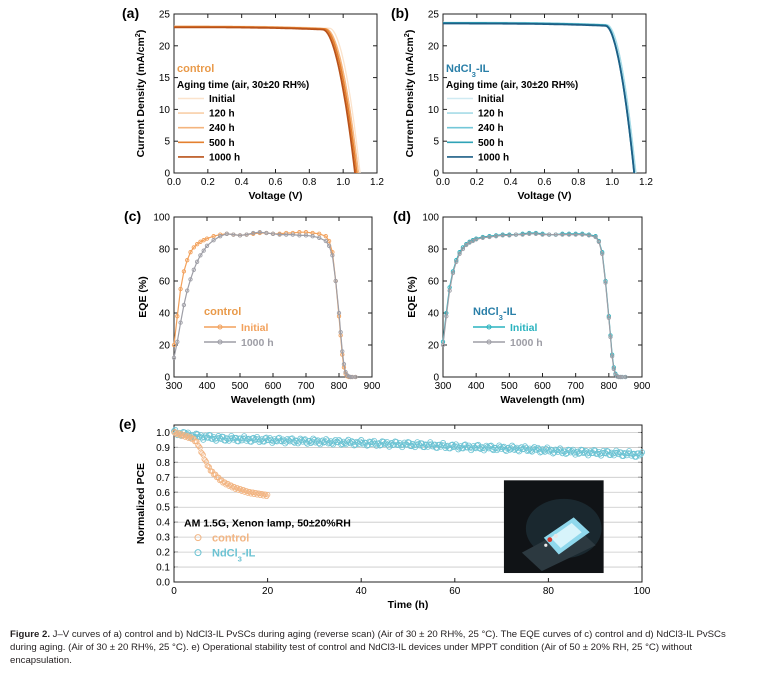  What do you see at coordinates (339, 386) in the screenshot?
I see `x-tick-label: 800` at bounding box center [339, 386].